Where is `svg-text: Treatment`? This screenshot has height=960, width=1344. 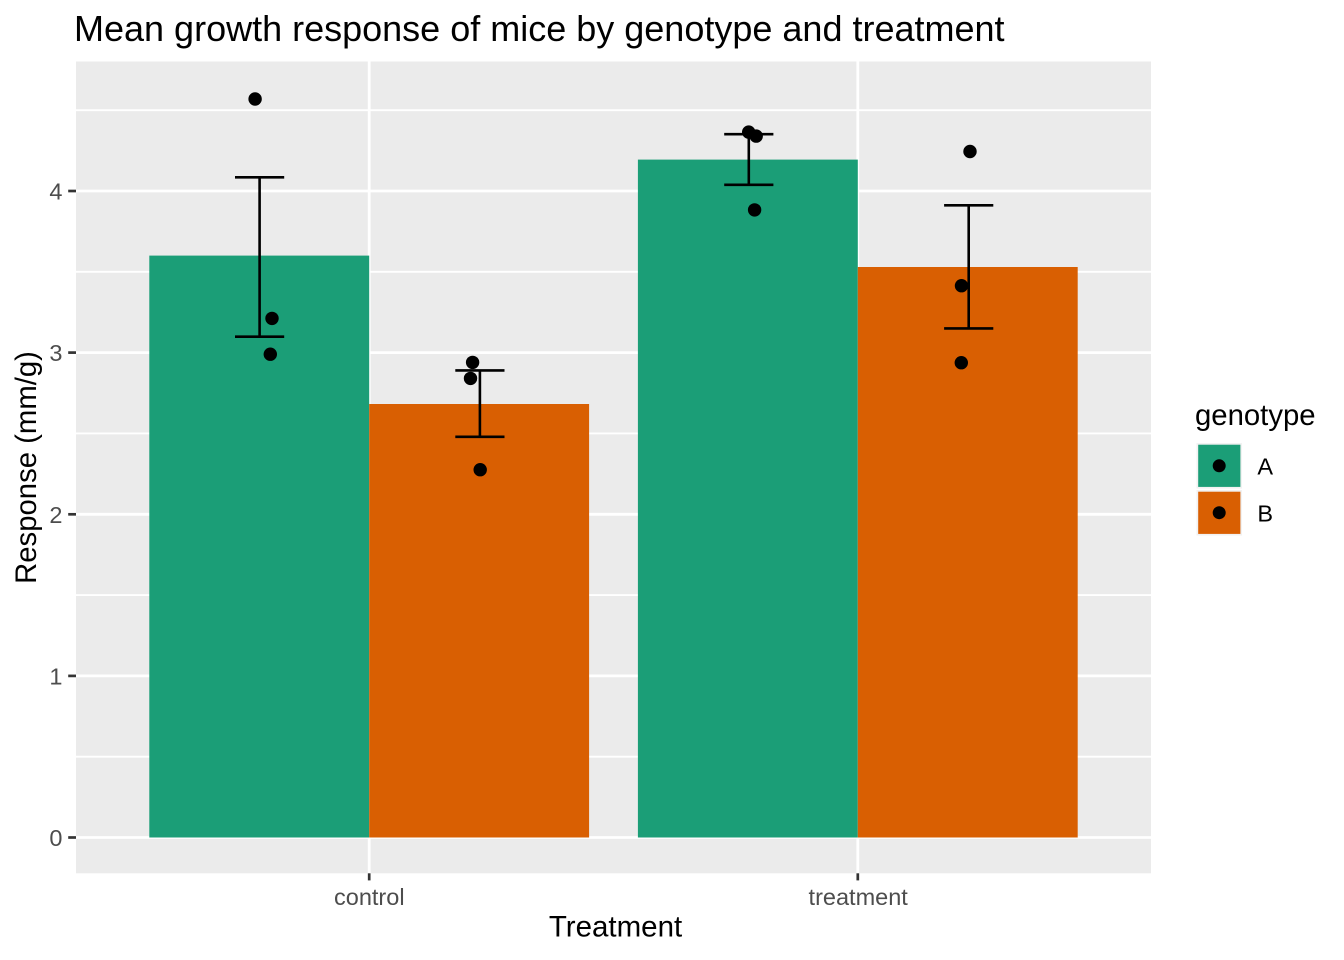 svg-text: Treatment is located at coordinates (615, 927).